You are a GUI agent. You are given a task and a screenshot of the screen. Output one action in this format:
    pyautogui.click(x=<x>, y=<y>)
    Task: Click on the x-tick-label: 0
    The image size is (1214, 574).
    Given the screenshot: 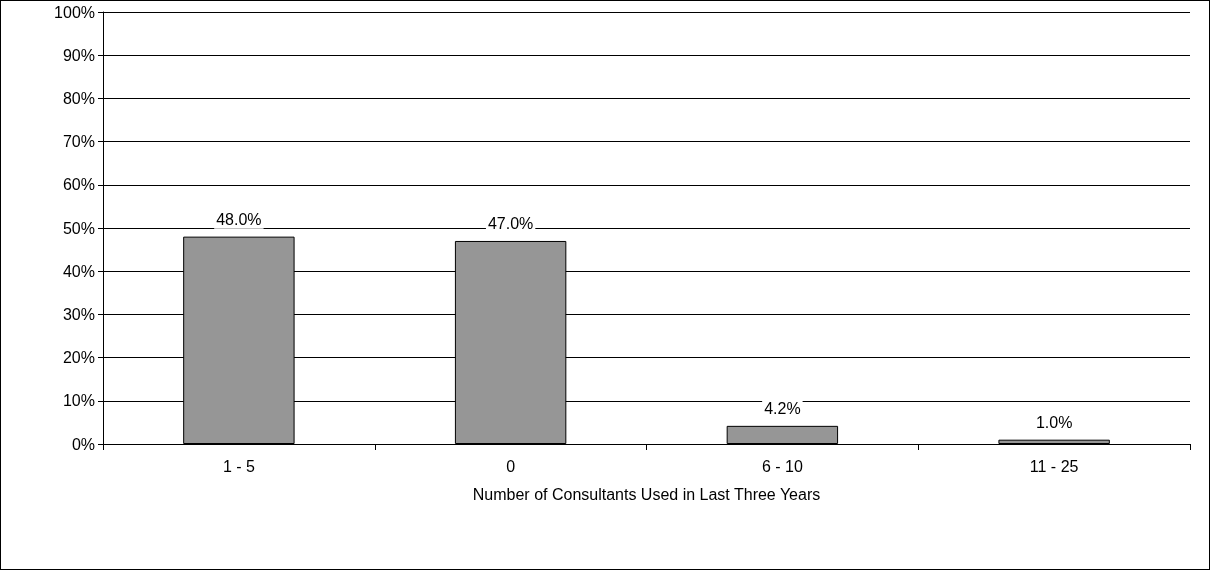 What is the action you would take?
    pyautogui.click(x=511, y=466)
    